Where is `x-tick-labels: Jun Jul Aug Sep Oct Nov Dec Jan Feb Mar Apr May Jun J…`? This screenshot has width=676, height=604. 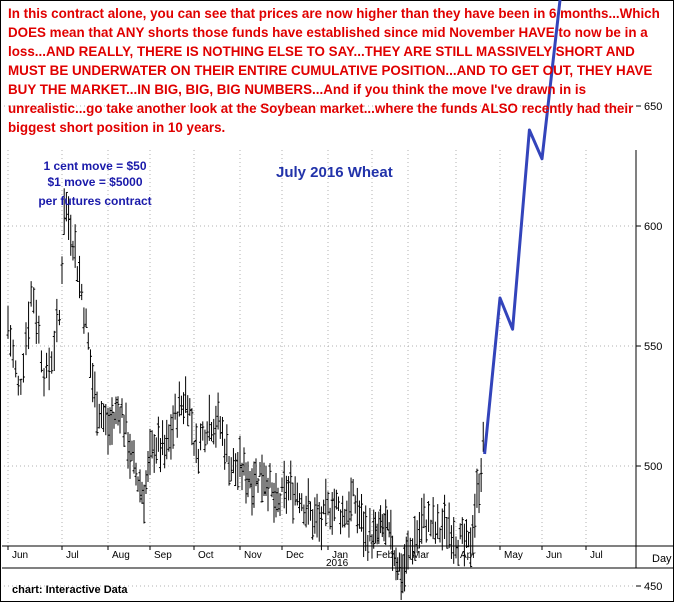 x-tick-labels: Jun Jul Aug Sep Oct Nov Dec Jan Feb Mar Apr May Jun J… is located at coordinates (305, 553).